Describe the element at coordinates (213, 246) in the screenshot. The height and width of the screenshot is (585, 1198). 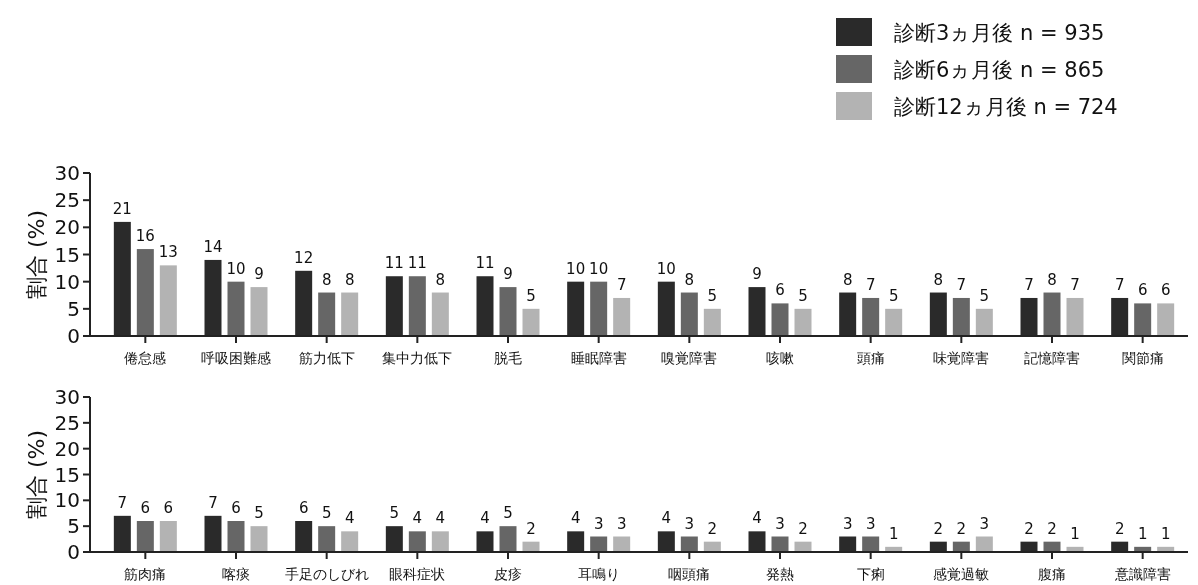
I see `data-label: 14` at that location.